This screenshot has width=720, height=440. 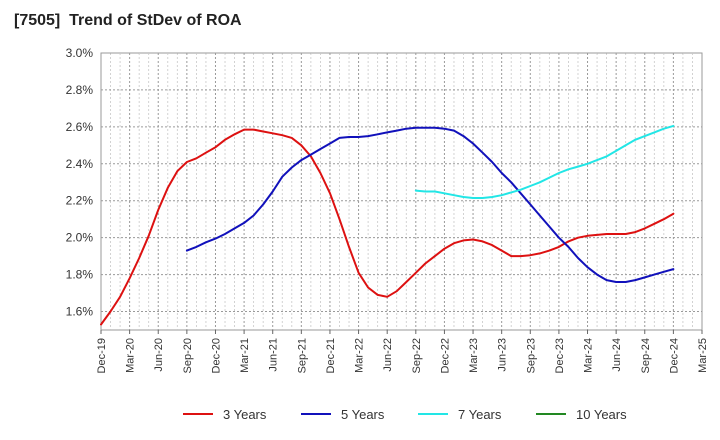 I want to click on legend-item: 10 Years, so click(x=581, y=414).